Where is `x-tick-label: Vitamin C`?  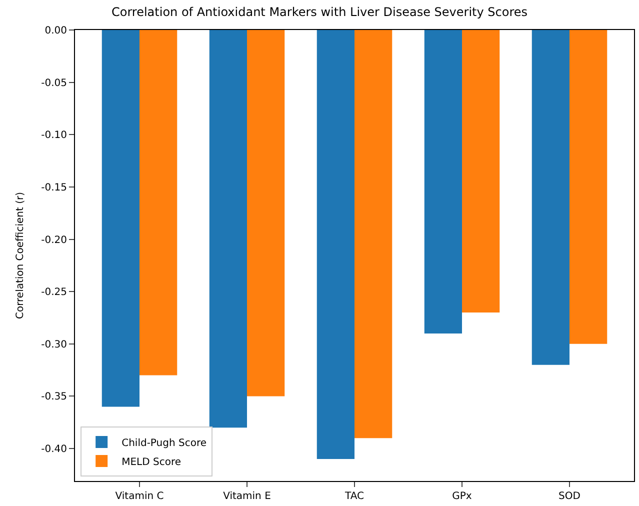
x-tick-label: Vitamin C is located at coordinates (139, 496).